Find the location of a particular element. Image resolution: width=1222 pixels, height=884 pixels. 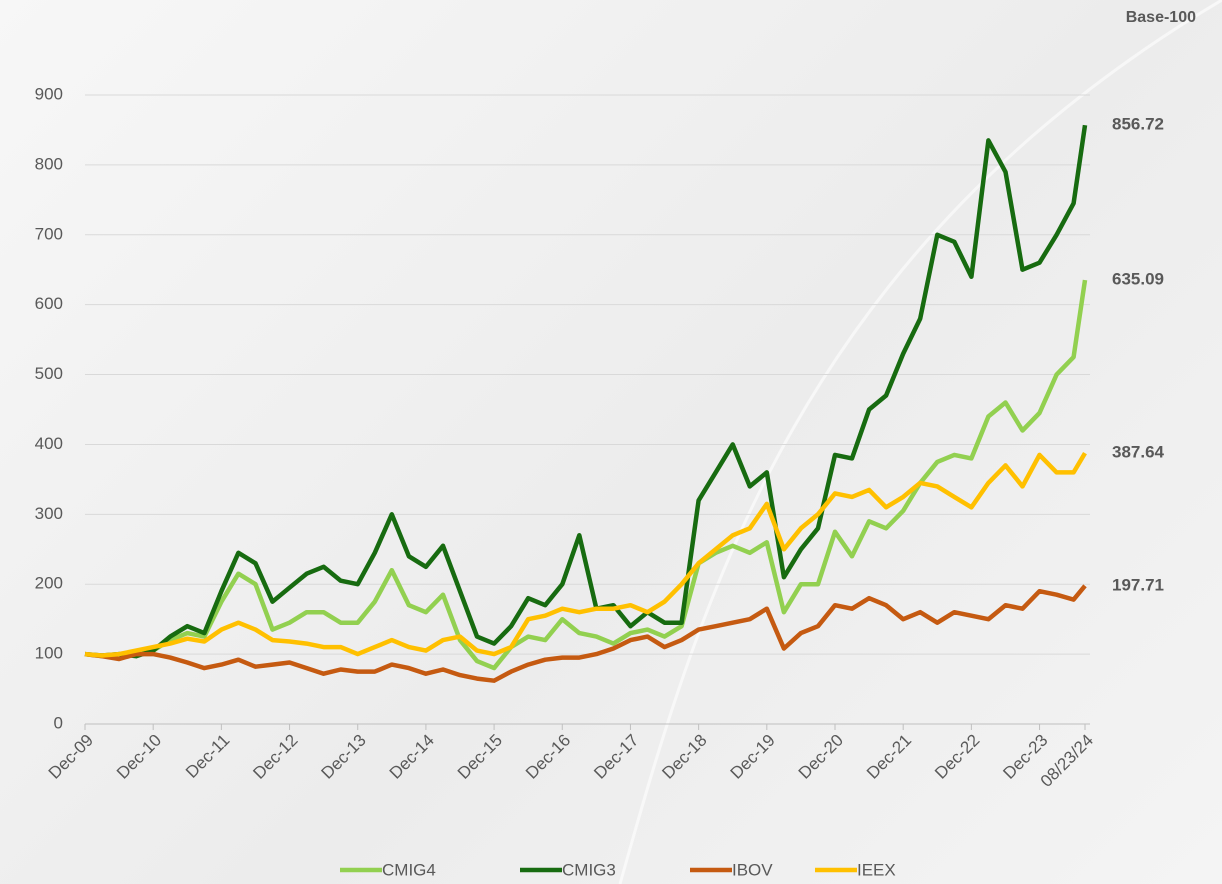

legend-label: CMIG4 is located at coordinates (409, 869).